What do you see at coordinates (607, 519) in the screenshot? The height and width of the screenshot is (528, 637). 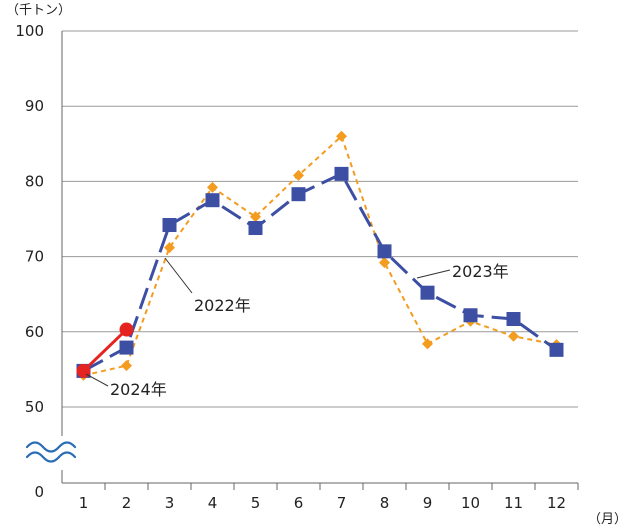 I see `x-unit-label: （月）` at bounding box center [607, 519].